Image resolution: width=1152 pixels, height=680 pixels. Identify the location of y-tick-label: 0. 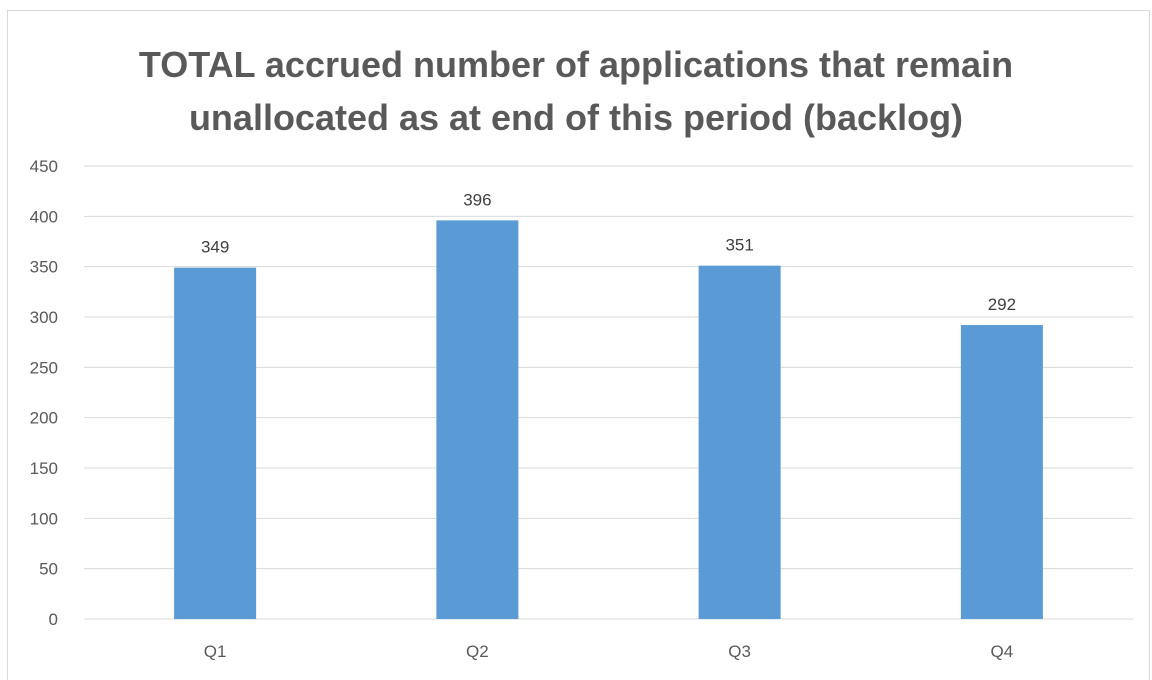
(53, 619).